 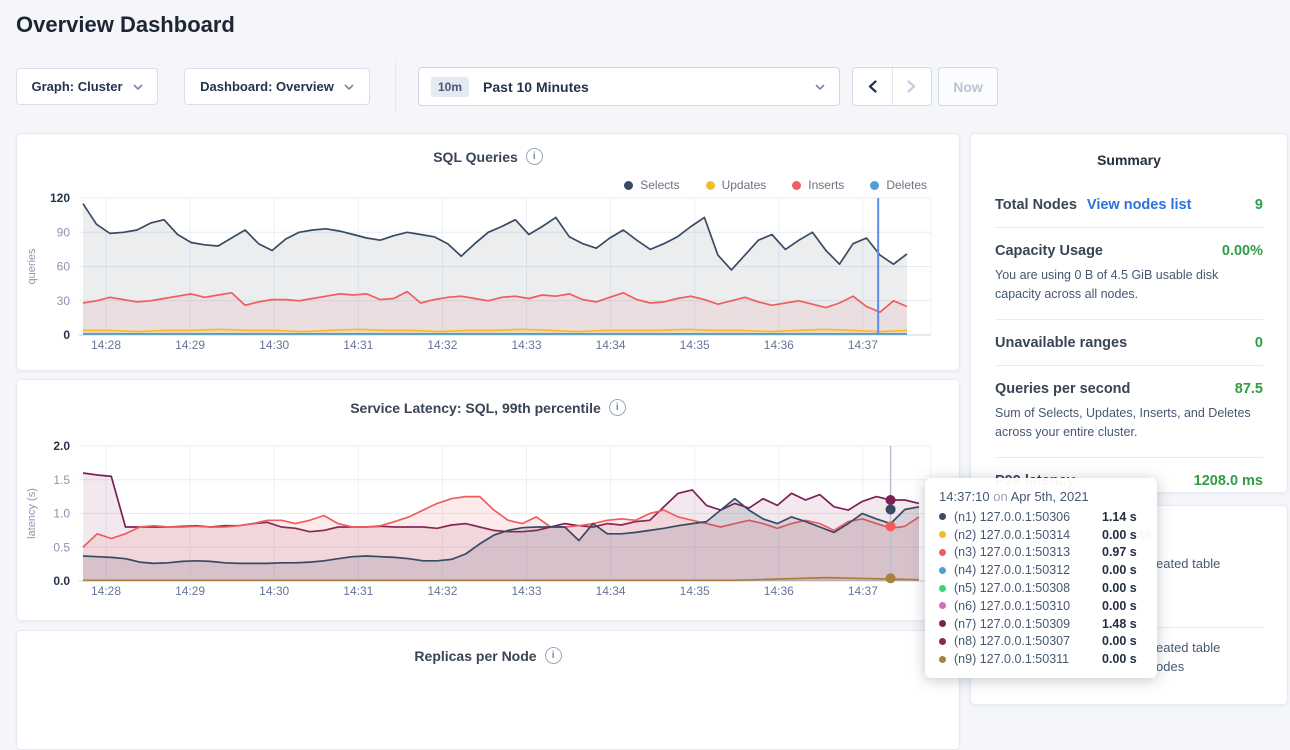 I want to click on capacity-usage-value: 0.00%, so click(x=1242, y=251).